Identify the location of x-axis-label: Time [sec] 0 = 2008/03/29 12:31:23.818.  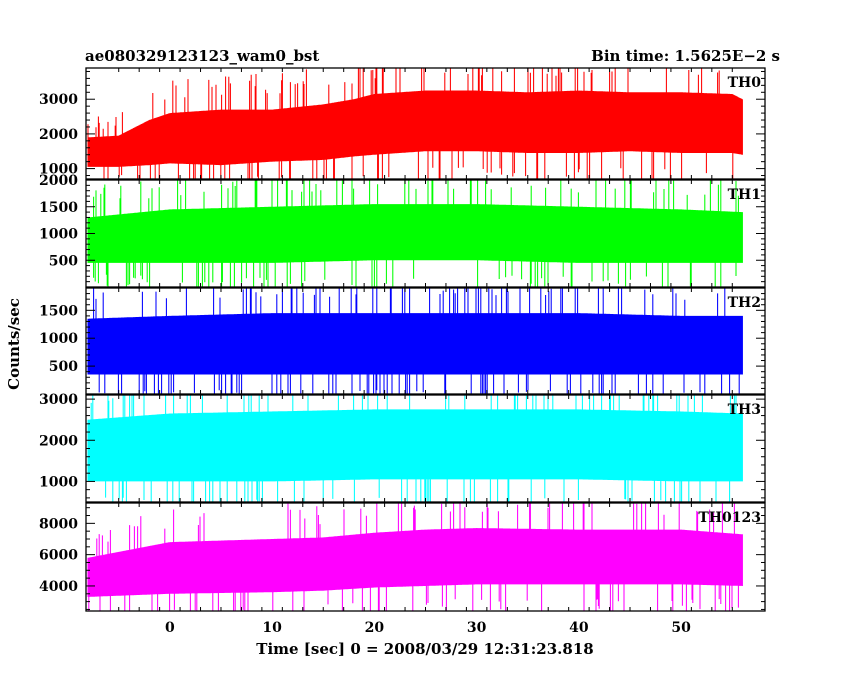
(424, 649).